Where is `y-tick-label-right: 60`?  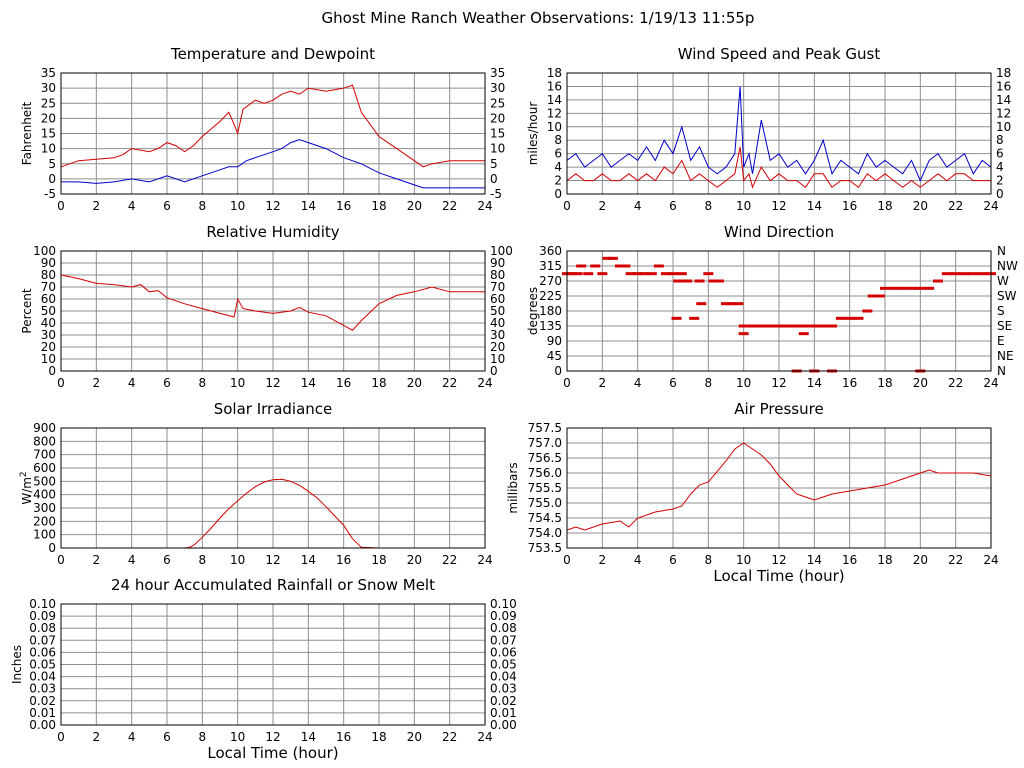
y-tick-label-right: 60 is located at coordinates (497, 299).